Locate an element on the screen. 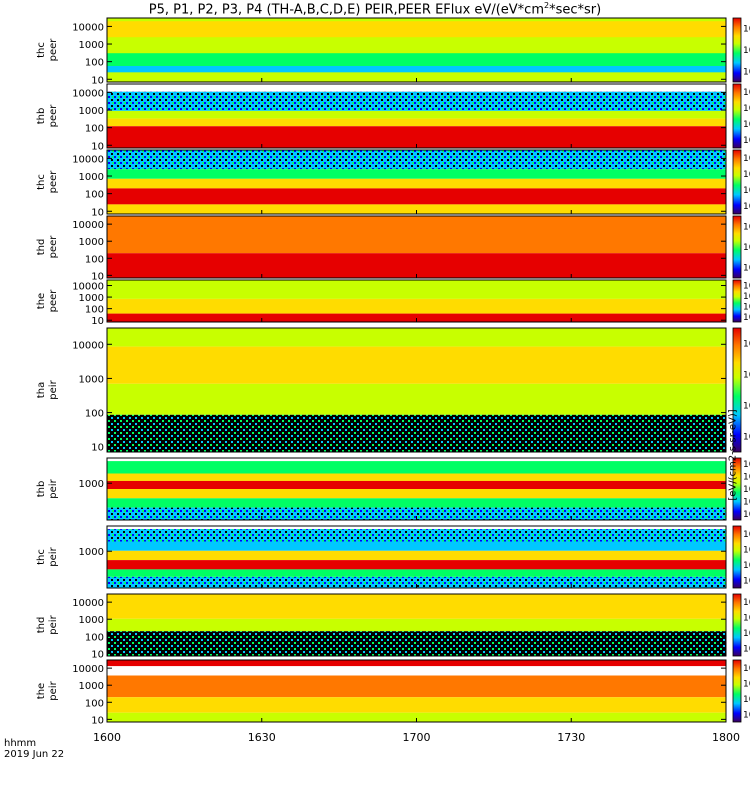 The image size is (750, 800). y-axis-label: thd peir is located at coordinates (47, 624).